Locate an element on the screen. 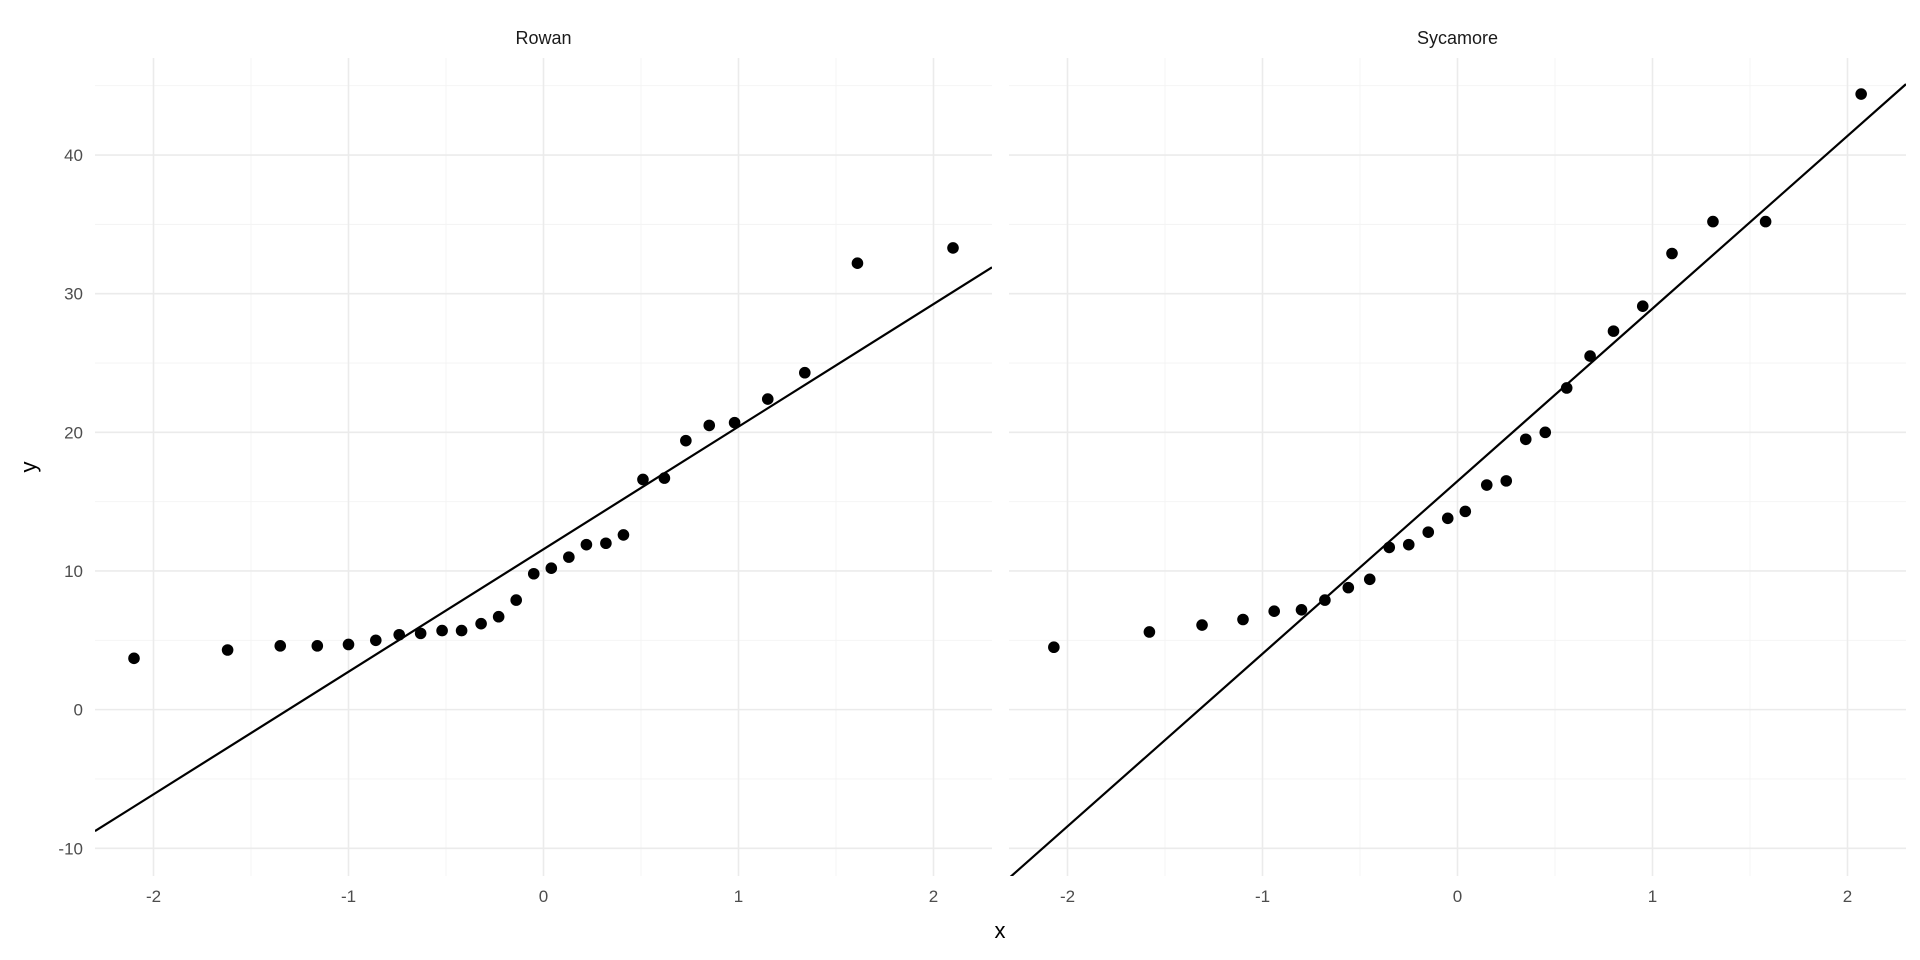  y-axis-title: y is located at coordinates (28, 467).